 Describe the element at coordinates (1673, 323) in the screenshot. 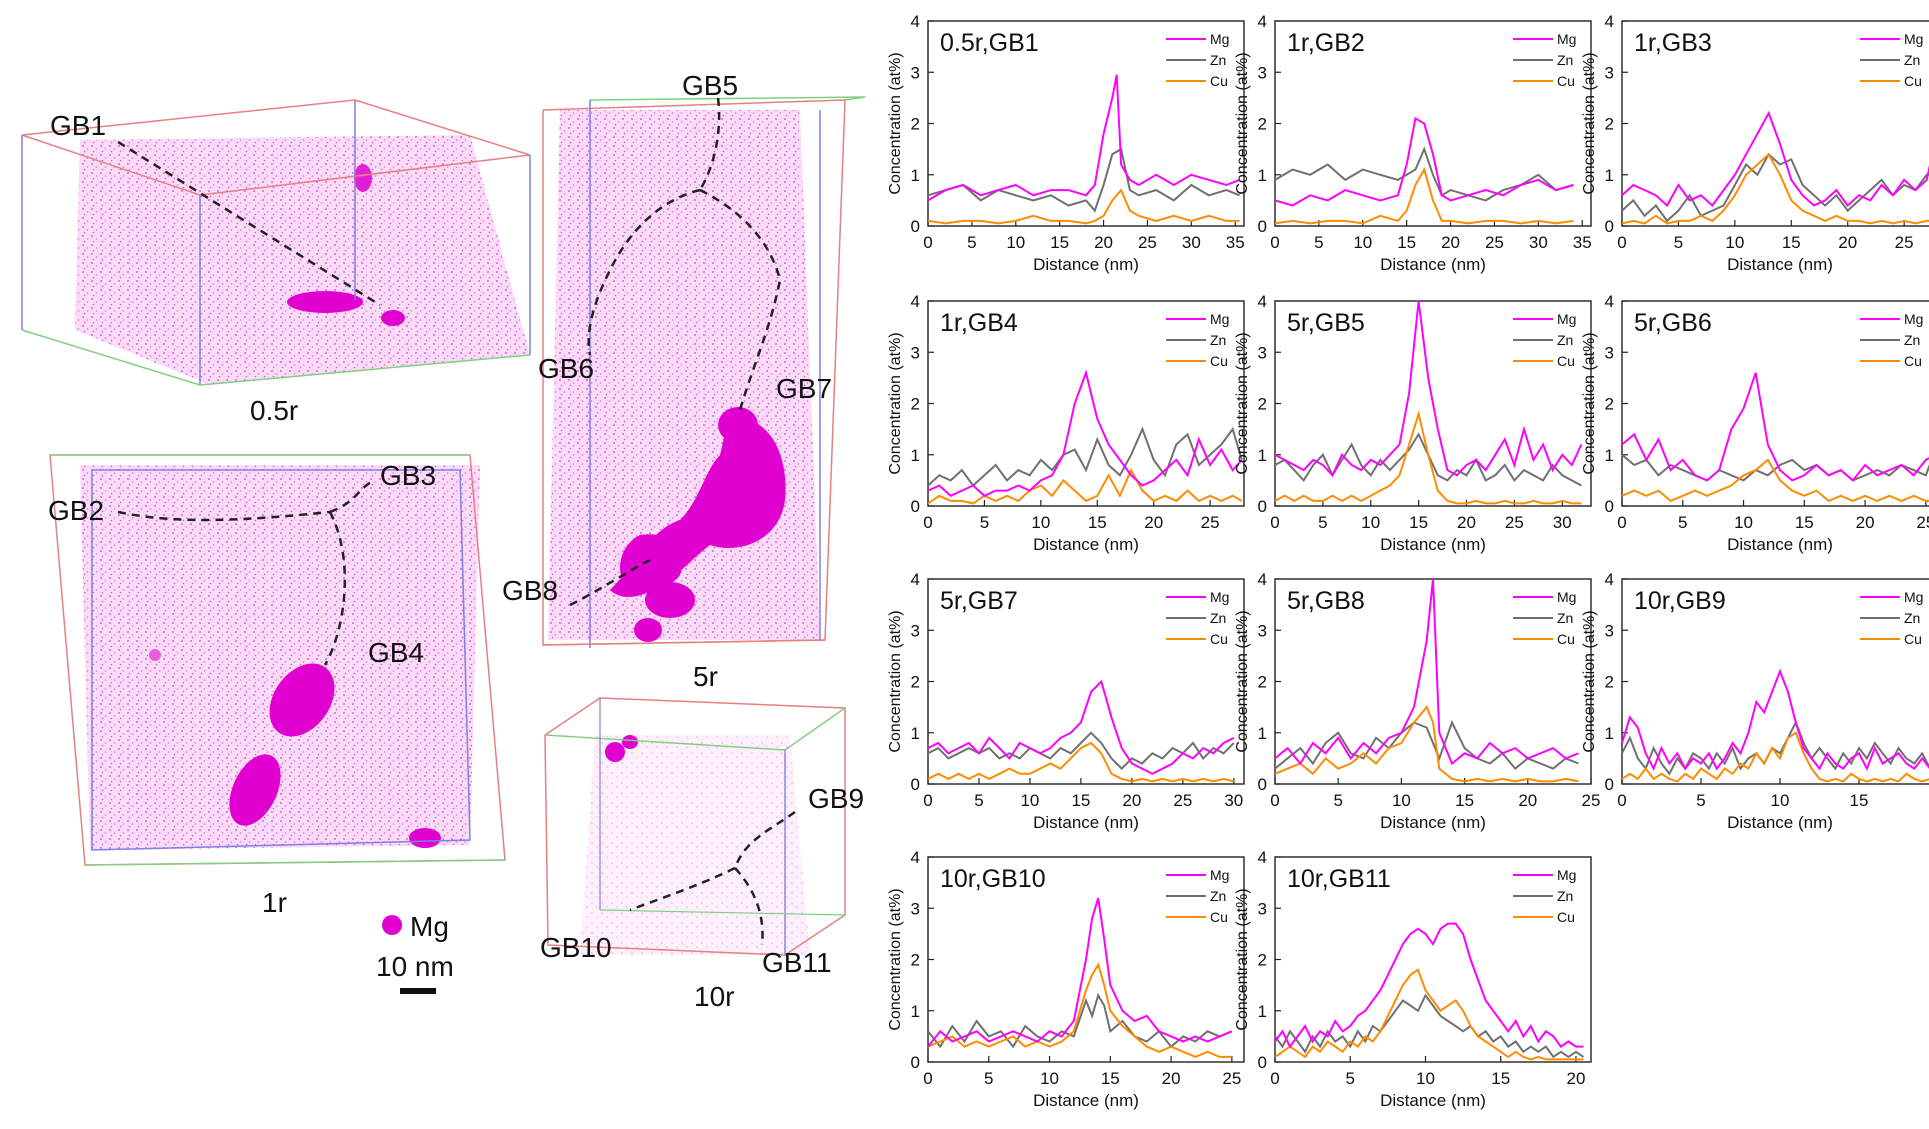

I see `chart-title: 5r,GB6` at that location.